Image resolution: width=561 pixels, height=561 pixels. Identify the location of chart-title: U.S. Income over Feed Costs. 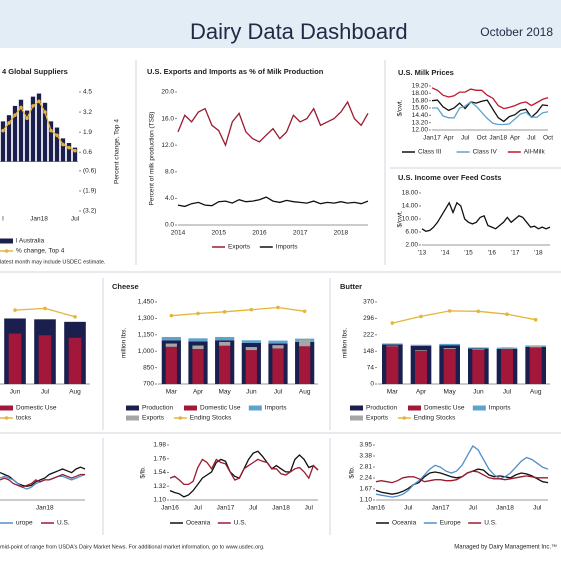
(449, 177).